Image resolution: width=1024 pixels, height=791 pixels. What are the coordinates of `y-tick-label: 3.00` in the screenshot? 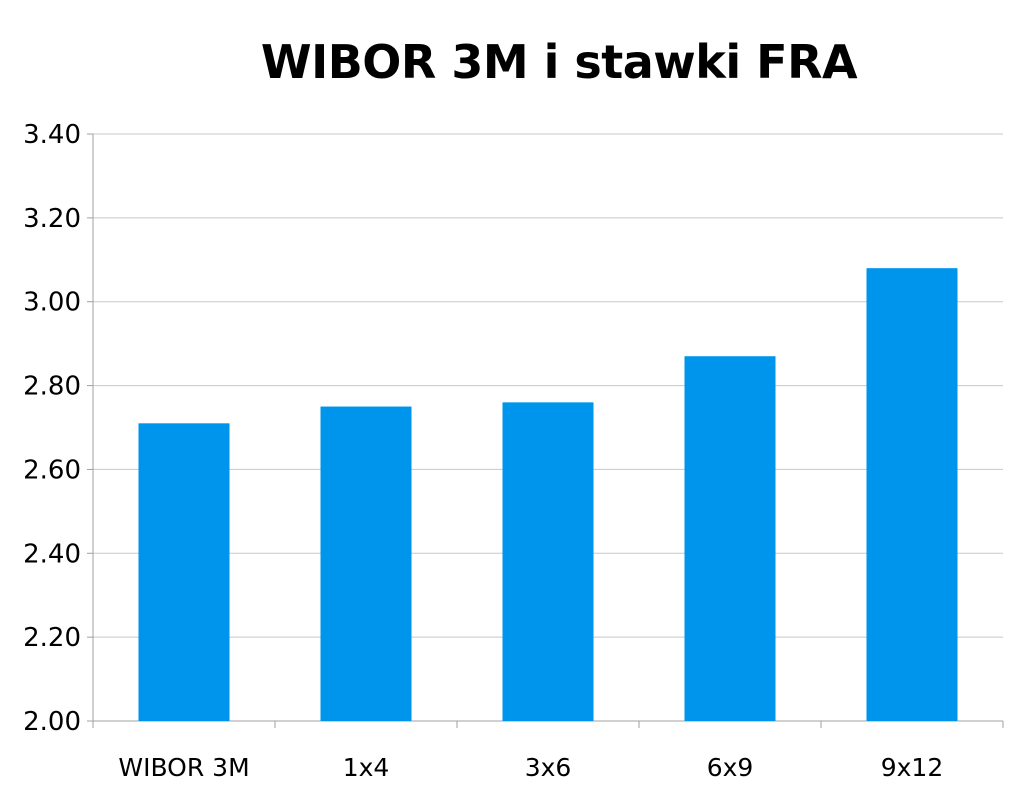 It's located at (52, 303).